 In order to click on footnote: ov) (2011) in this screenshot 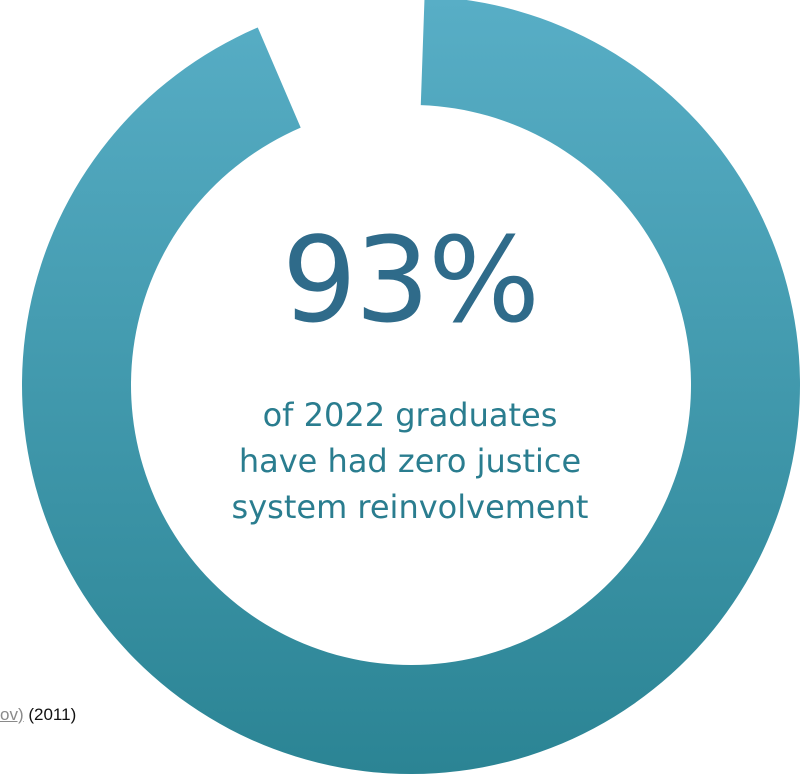, I will do `click(38, 715)`.